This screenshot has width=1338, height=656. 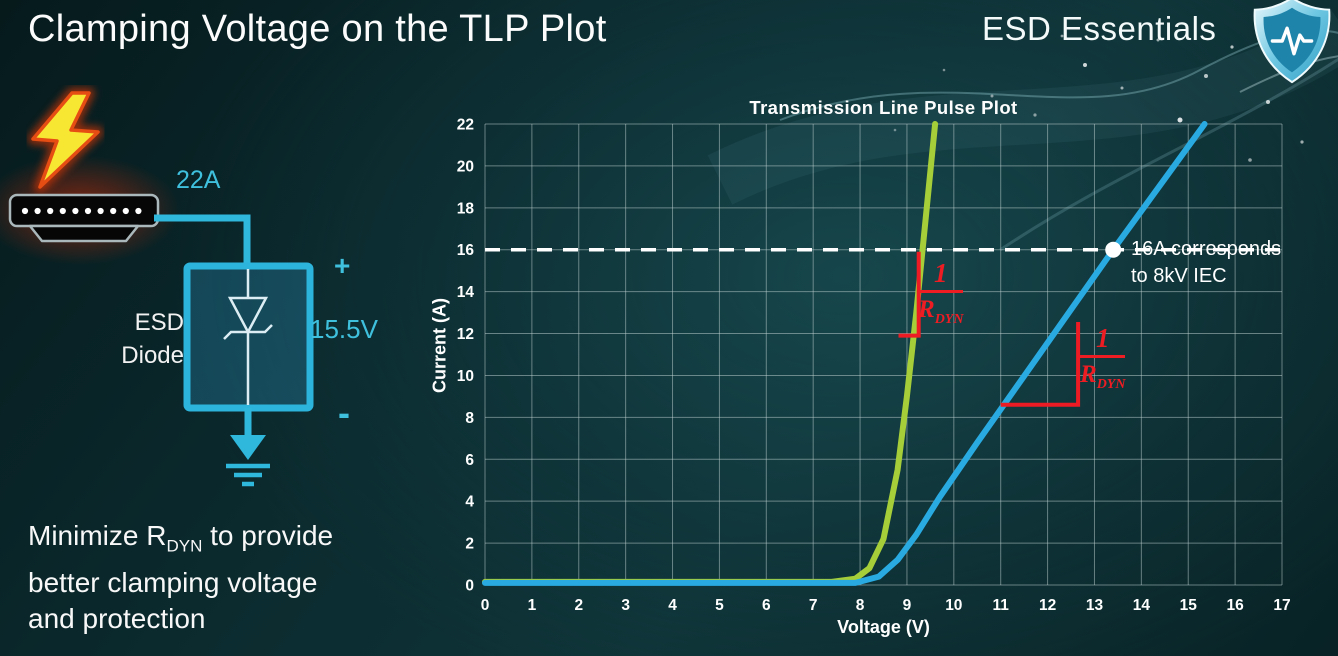 I want to click on hdmi-pins, so click(x=81, y=211).